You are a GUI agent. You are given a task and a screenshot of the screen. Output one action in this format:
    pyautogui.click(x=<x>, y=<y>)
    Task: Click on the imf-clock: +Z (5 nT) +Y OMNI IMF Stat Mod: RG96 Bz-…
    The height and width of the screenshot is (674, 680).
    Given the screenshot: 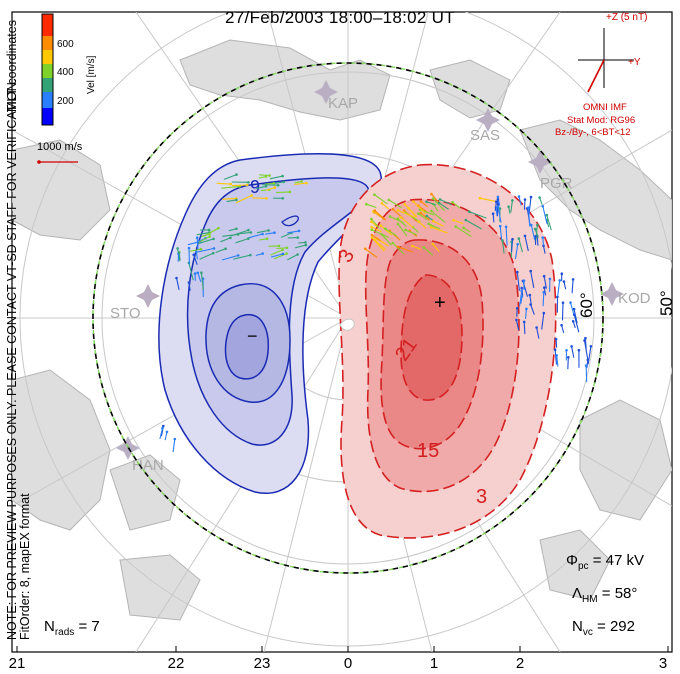 What is the action you would take?
    pyautogui.click(x=601, y=75)
    